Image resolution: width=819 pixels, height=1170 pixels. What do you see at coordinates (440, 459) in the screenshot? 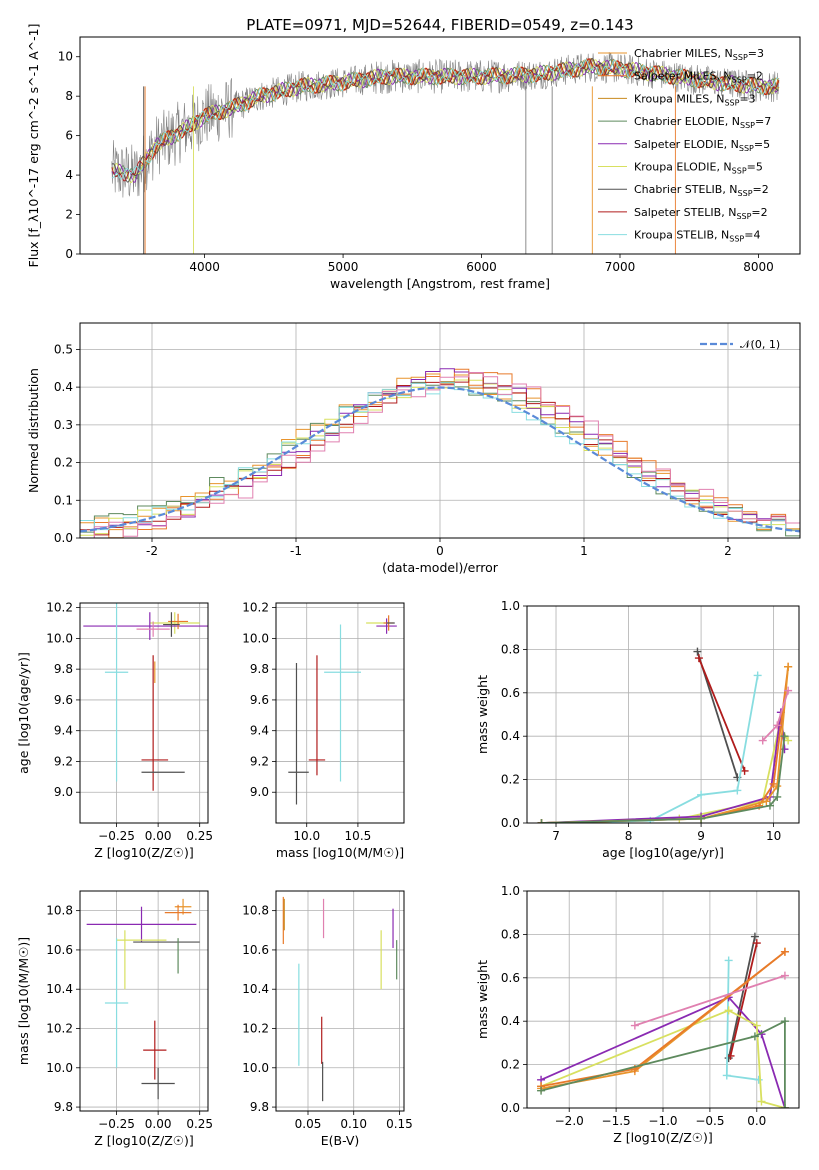
I see `gaussian-curve` at bounding box center [440, 459].